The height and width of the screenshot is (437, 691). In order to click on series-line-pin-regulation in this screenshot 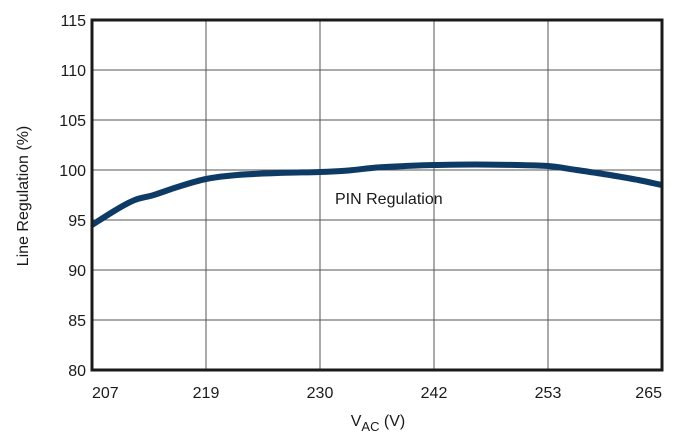, I will do `click(376, 194)`.